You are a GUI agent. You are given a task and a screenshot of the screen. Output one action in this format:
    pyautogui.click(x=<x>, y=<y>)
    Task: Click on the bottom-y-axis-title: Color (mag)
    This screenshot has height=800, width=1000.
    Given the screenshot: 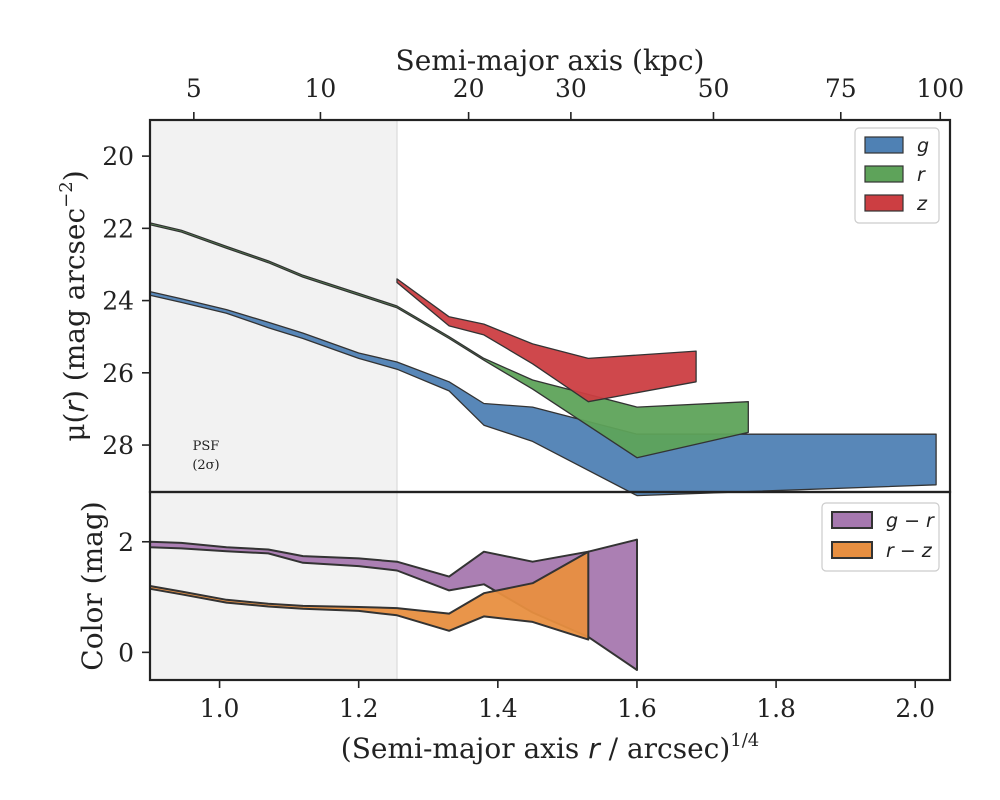 What is the action you would take?
    pyautogui.click(x=92, y=585)
    